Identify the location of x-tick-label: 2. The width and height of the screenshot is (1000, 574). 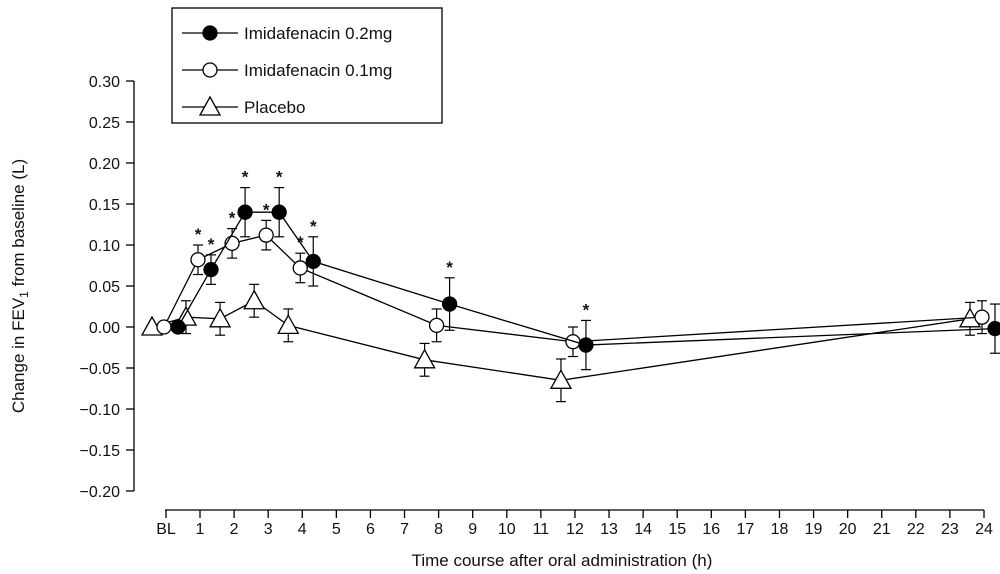
(234, 529).